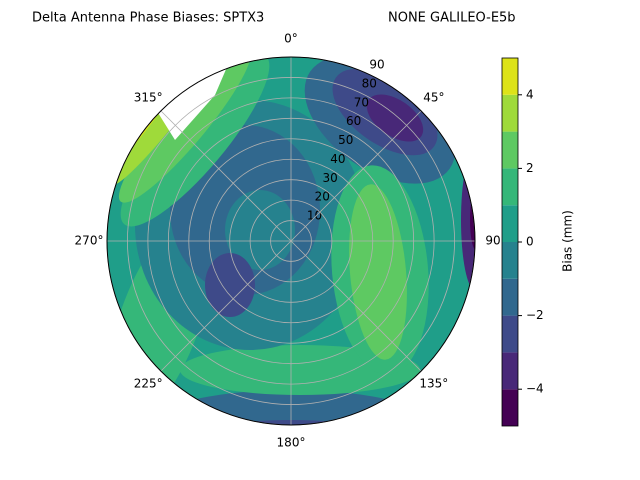 The height and width of the screenshot is (480, 640). Describe the element at coordinates (353, 121) in the screenshot. I see `r-tick-label: 60` at that location.